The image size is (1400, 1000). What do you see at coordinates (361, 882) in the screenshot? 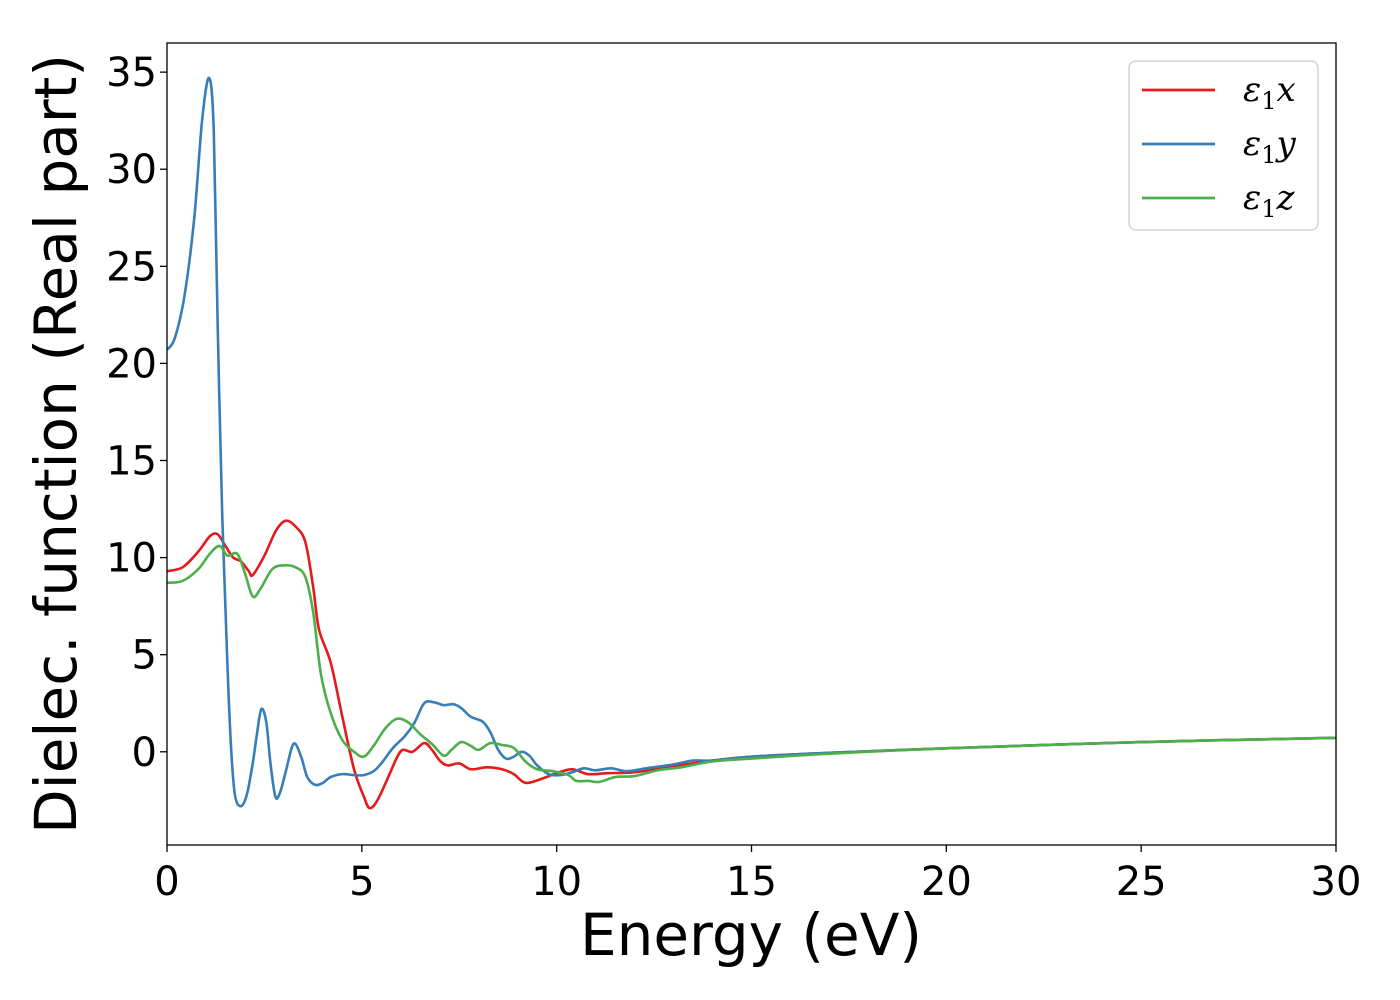
I see `x-tick-label: 5` at bounding box center [361, 882].